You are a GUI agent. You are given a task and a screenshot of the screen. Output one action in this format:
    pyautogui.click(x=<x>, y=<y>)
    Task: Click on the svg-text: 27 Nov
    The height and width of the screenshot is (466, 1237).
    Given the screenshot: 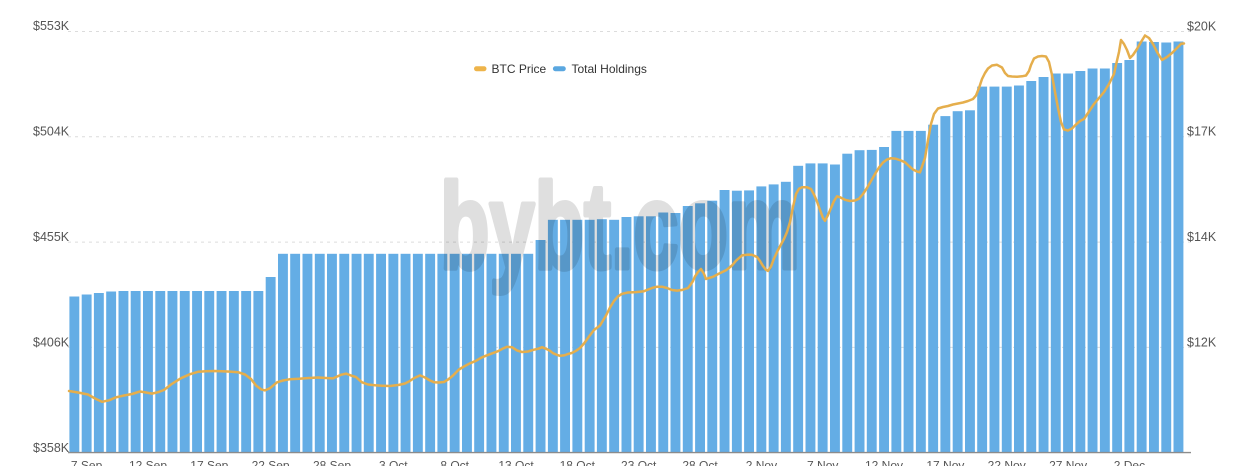 What is the action you would take?
    pyautogui.click(x=1068, y=462)
    